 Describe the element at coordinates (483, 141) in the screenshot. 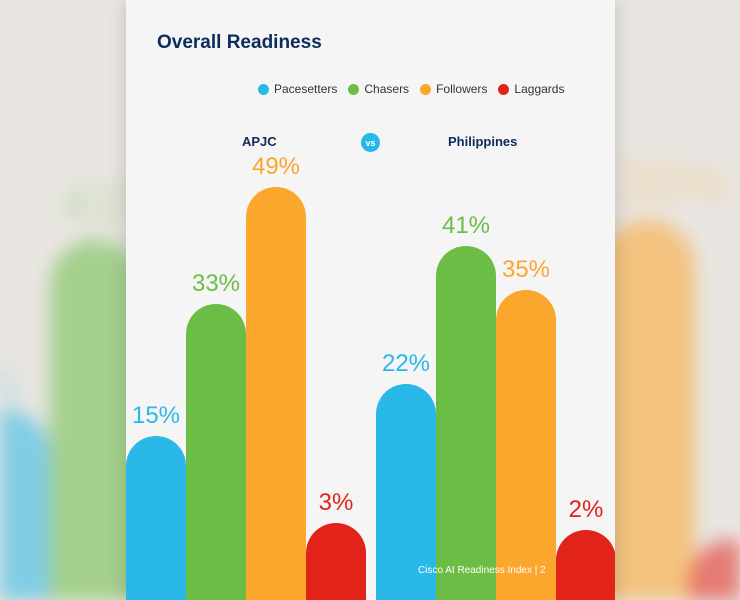

I see `group-label-philippines: Philippines` at that location.